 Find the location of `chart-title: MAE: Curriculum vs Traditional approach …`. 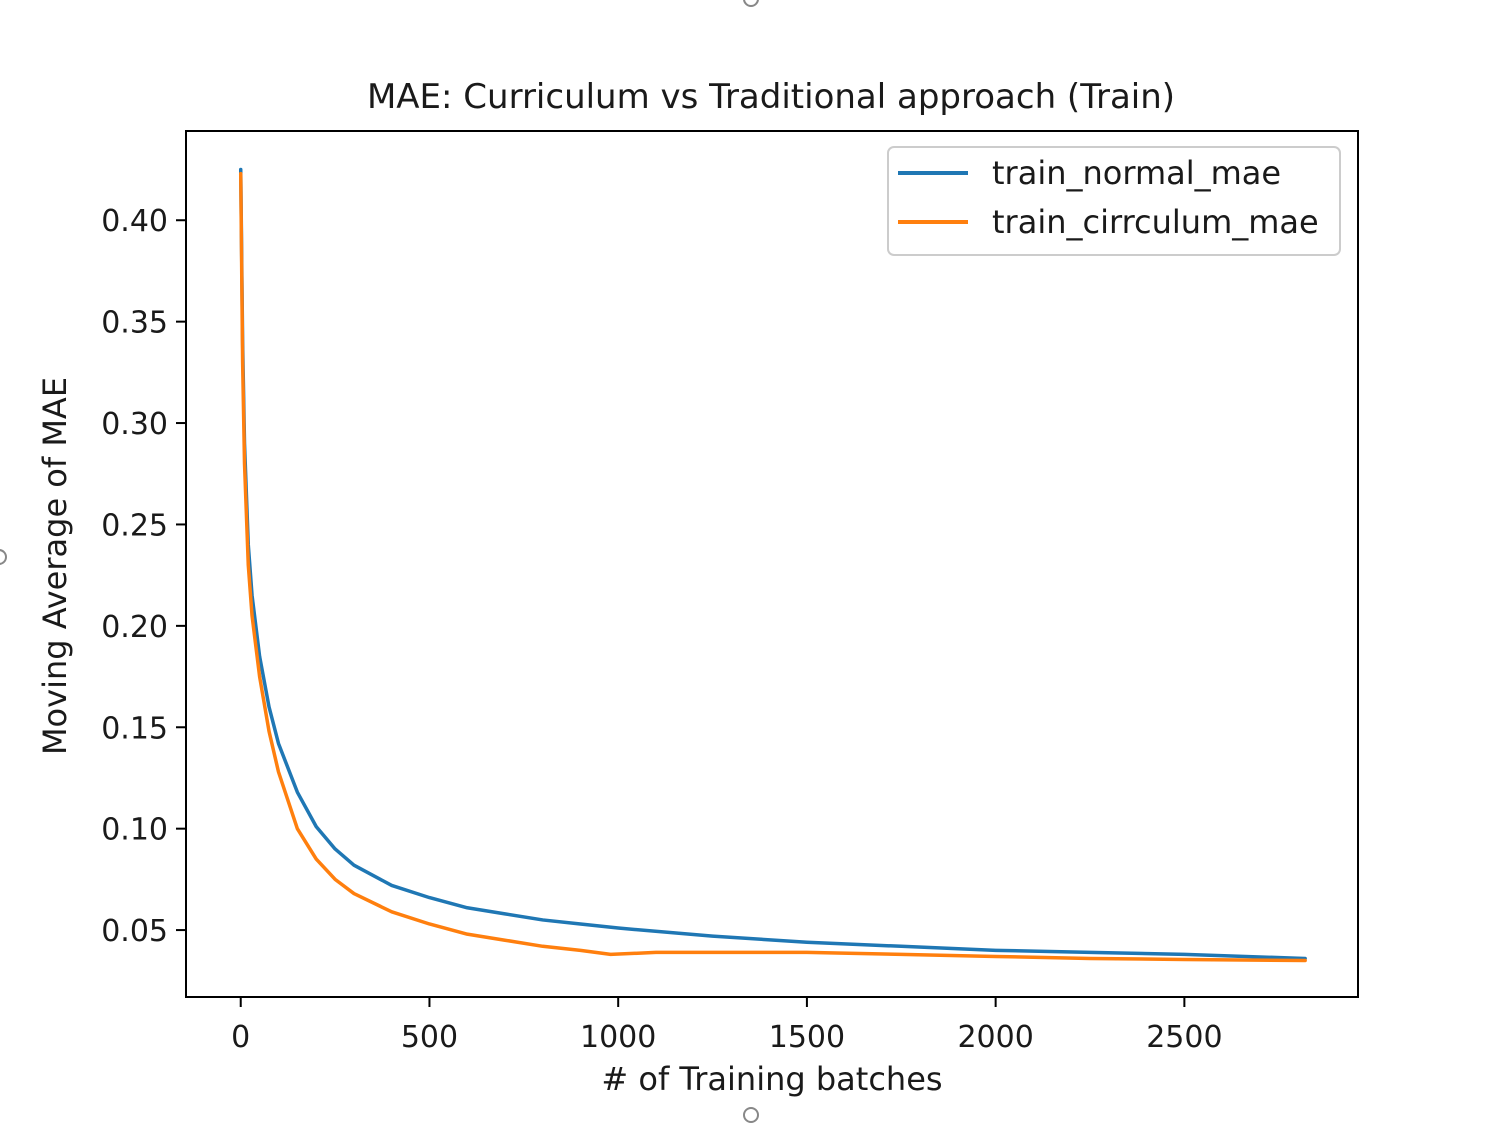

chart-title: MAE: Curriculum vs Traditional approach … is located at coordinates (771, 97).